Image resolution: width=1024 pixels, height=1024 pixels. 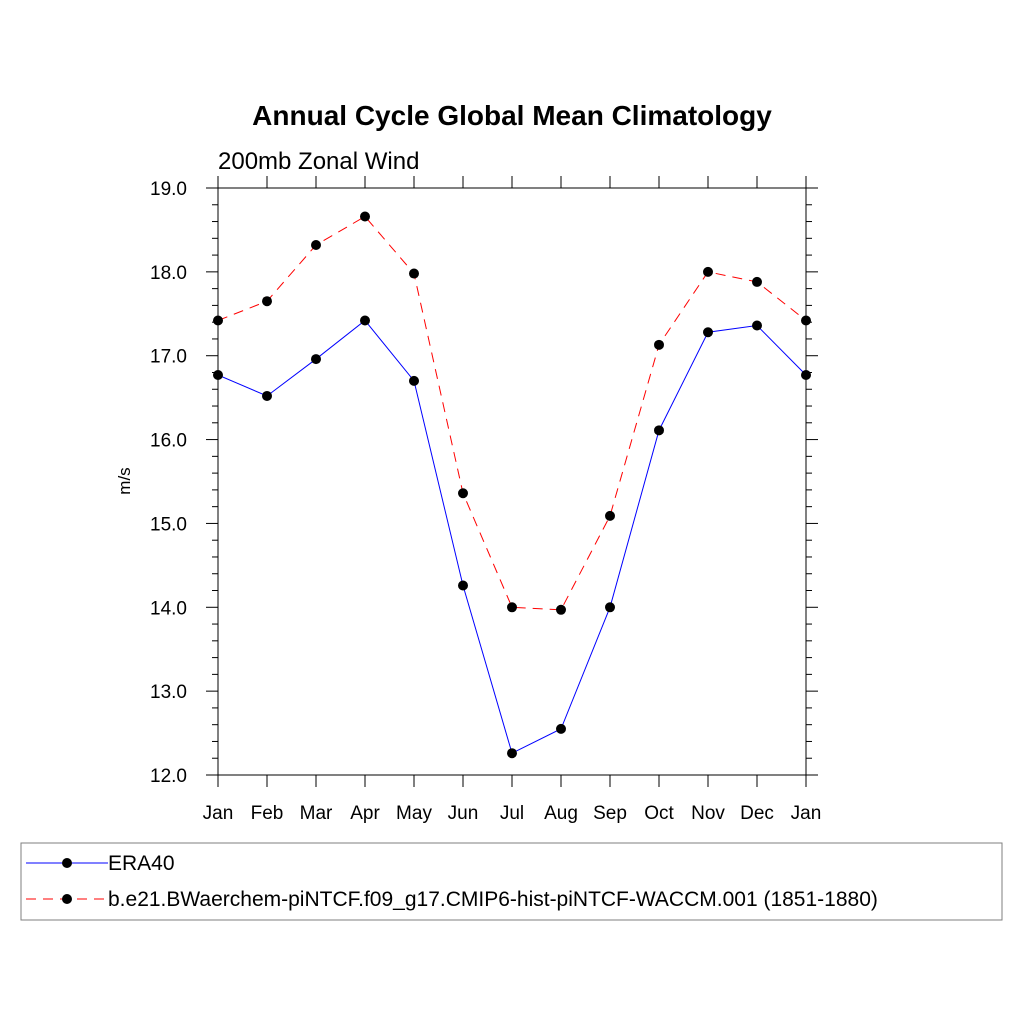 What do you see at coordinates (67, 899) in the screenshot?
I see `legend-marker-model` at bounding box center [67, 899].